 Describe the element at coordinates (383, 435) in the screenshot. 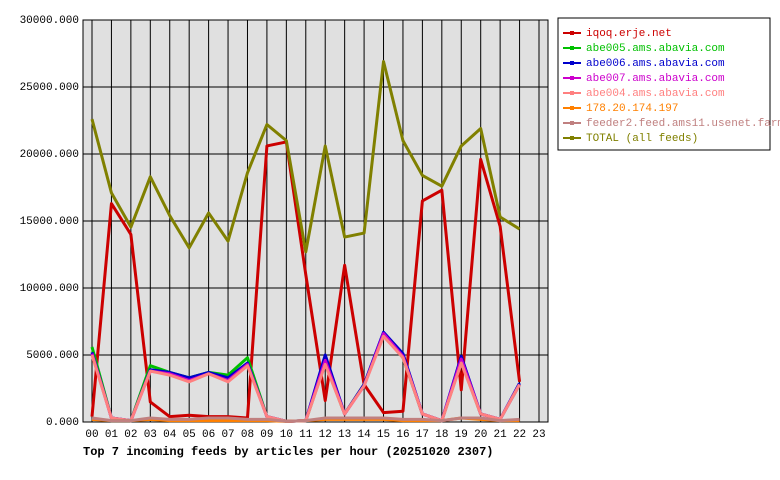

I see `x-tick-label: 15` at that location.